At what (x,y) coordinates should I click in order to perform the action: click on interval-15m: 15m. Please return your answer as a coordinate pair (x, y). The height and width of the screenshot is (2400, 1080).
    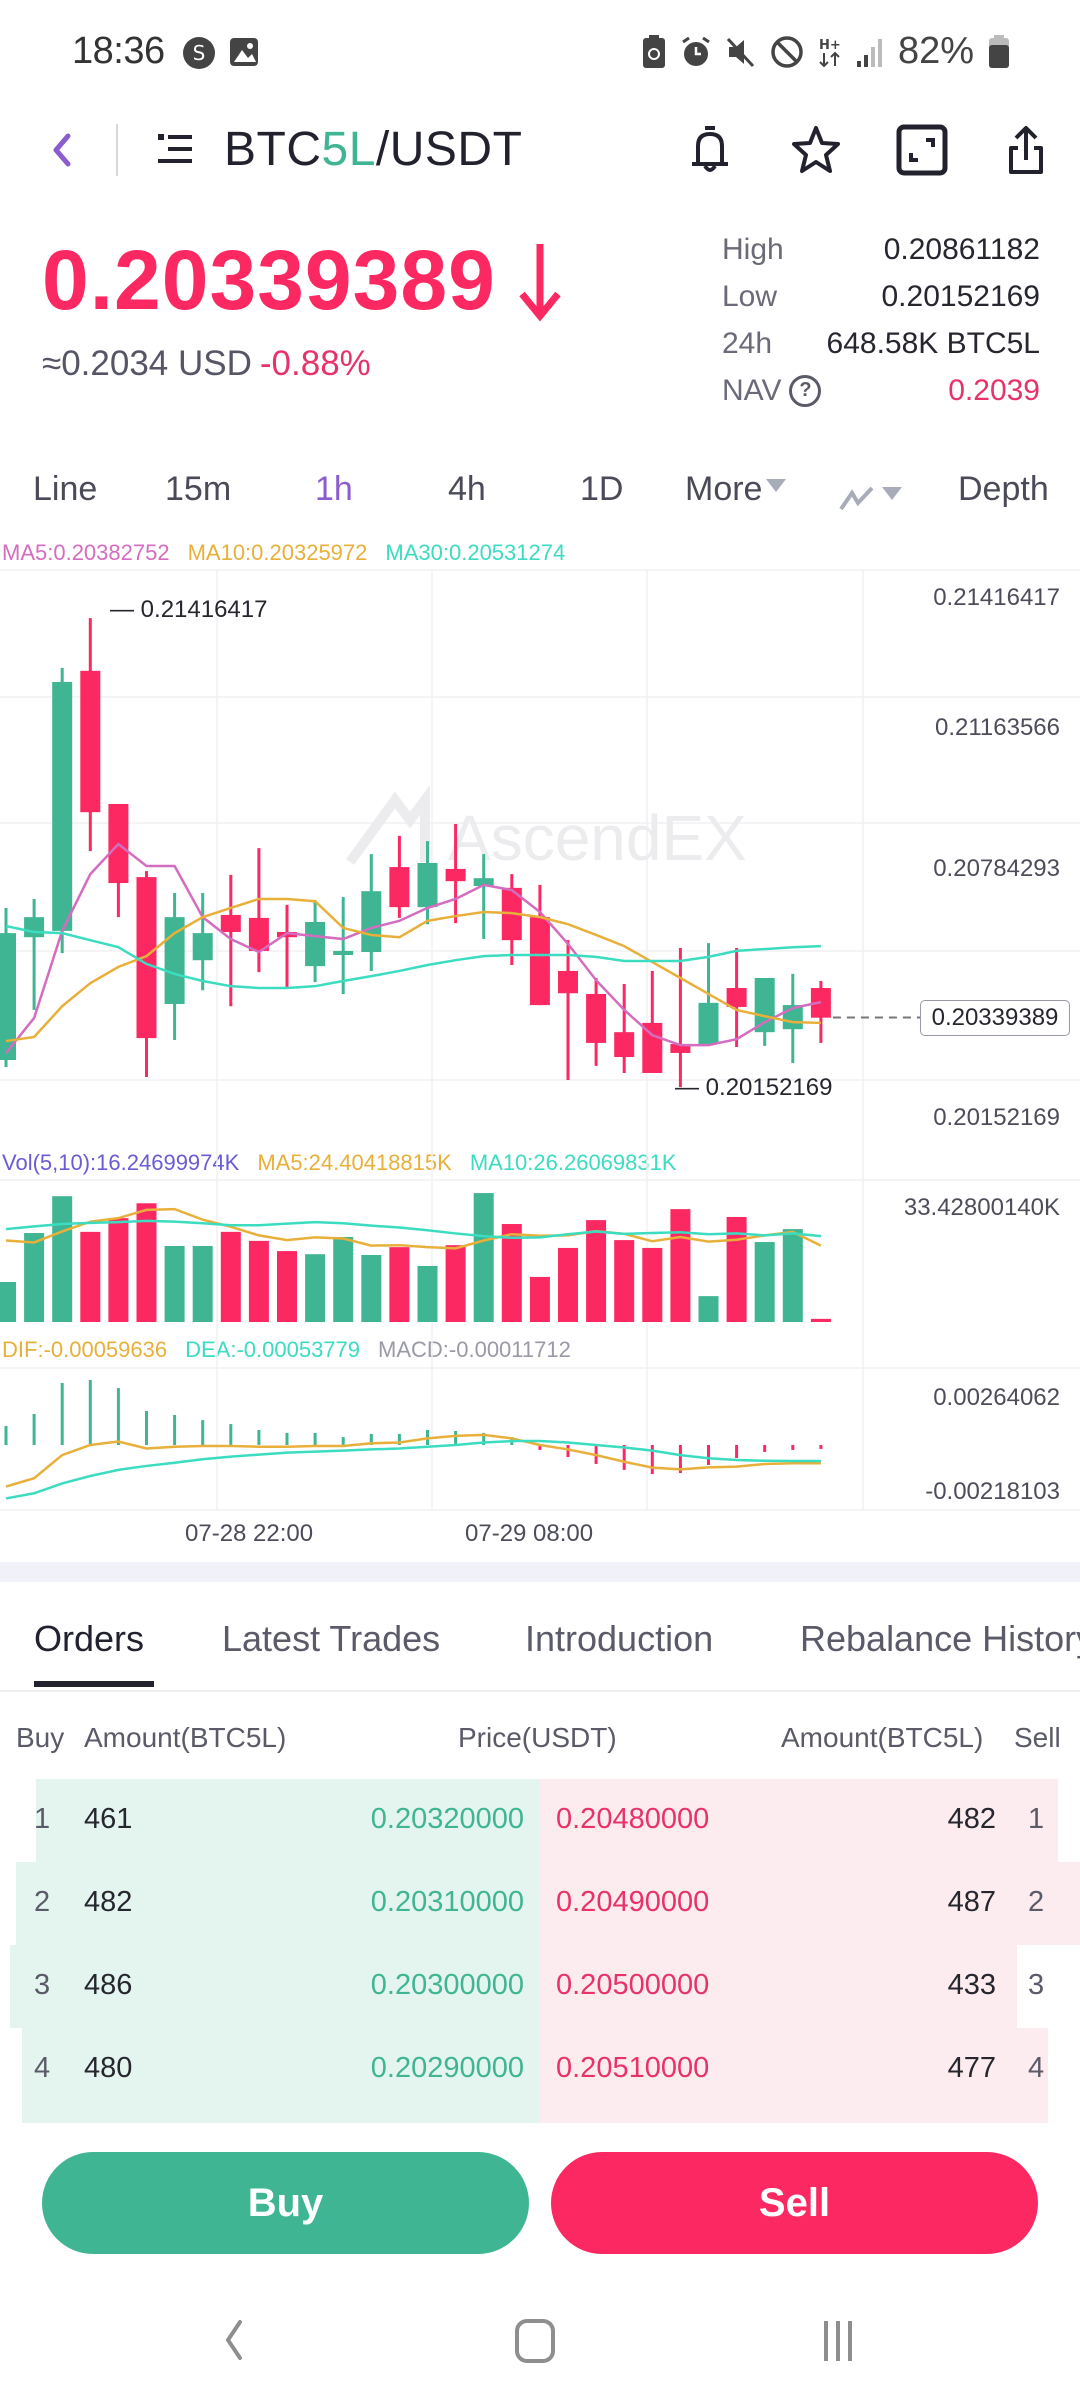
    Looking at the image, I should click on (198, 489).